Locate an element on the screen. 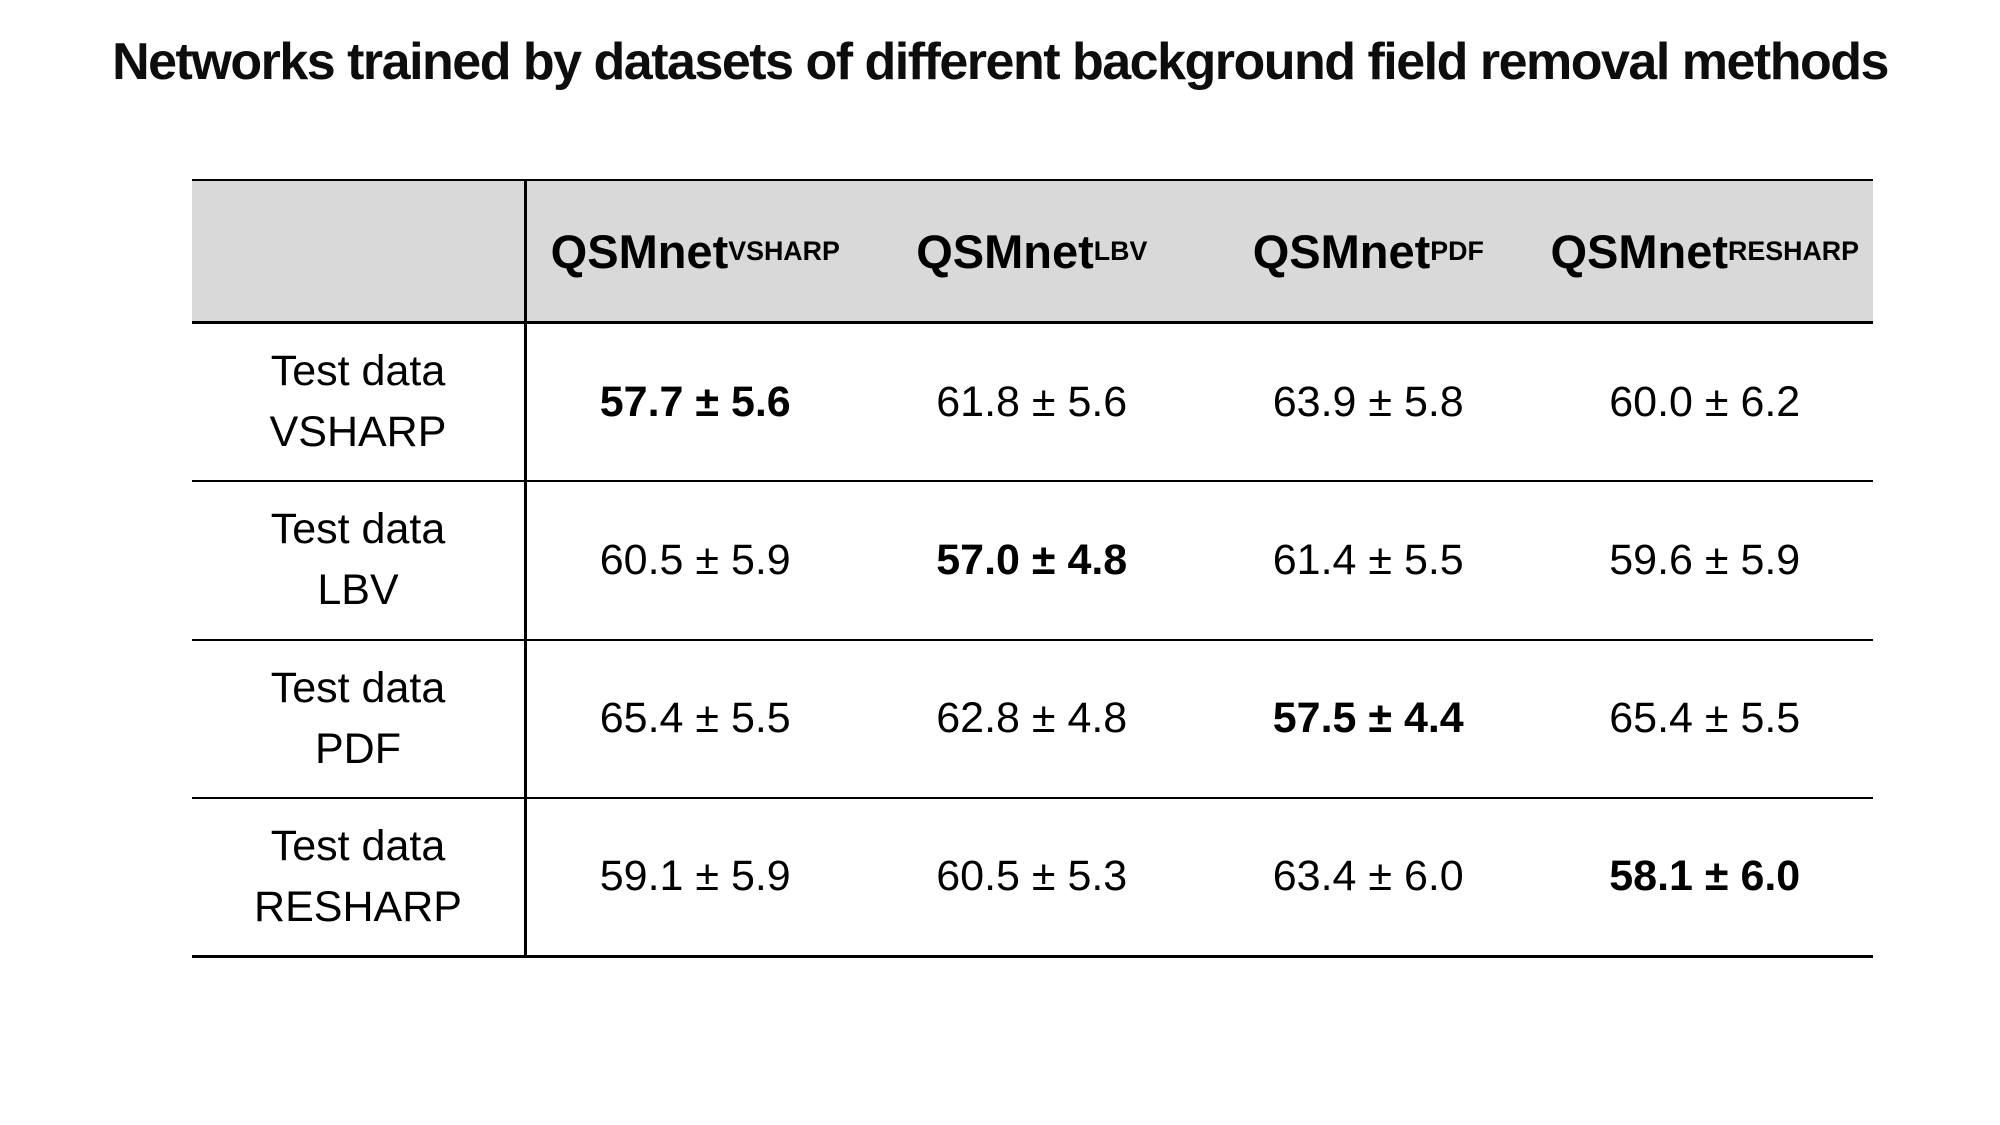  column-header-qsmnet-pdf: QSMnet PDF is located at coordinates (1368, 251).